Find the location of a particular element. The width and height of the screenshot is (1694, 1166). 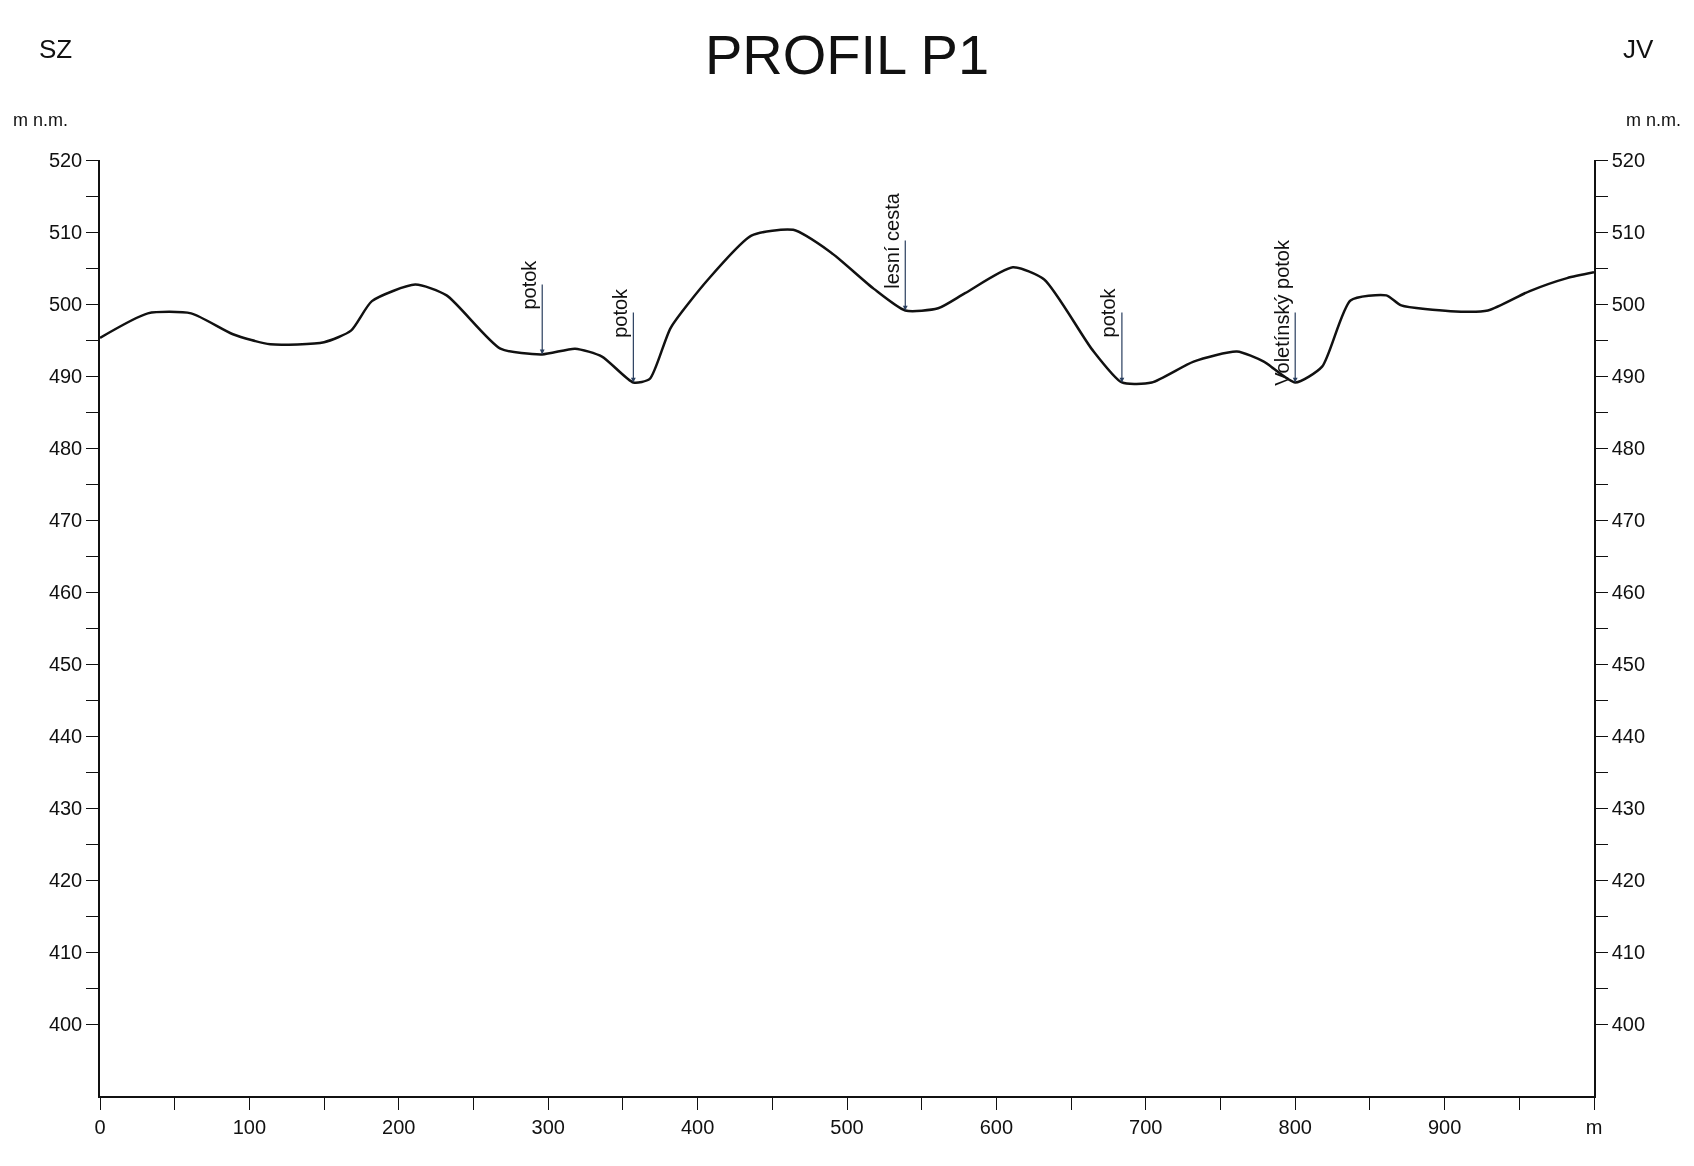

x-tick-label: 600 is located at coordinates (996, 1126).